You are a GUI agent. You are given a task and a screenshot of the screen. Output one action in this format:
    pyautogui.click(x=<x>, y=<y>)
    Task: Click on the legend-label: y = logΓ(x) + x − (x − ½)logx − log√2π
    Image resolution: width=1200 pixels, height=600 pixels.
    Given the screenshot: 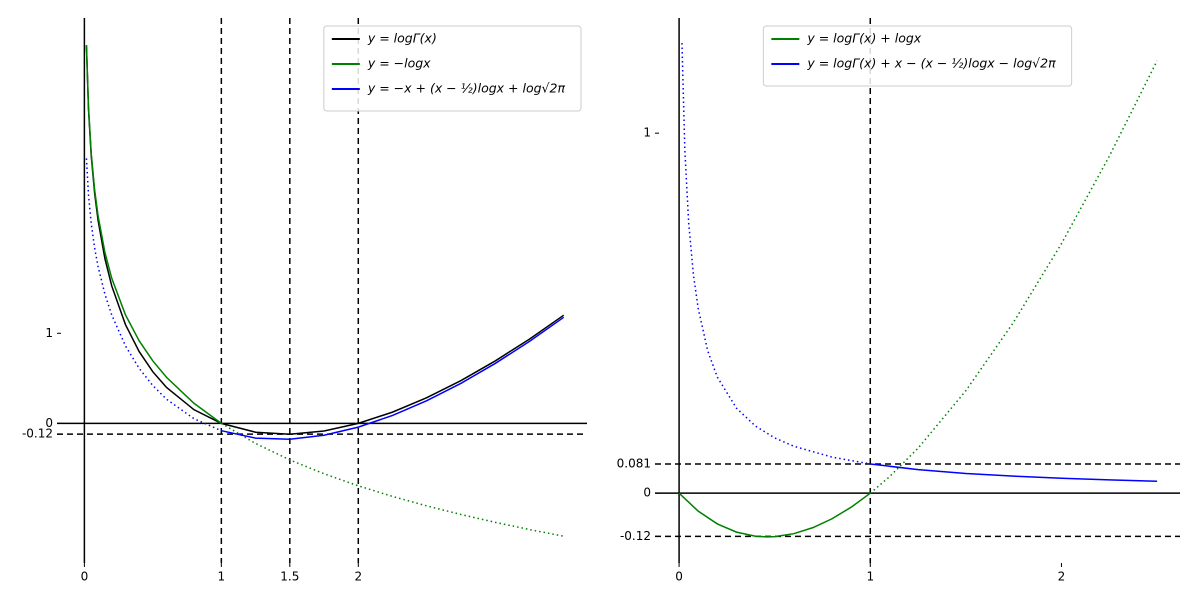 What is the action you would take?
    pyautogui.click(x=931, y=63)
    